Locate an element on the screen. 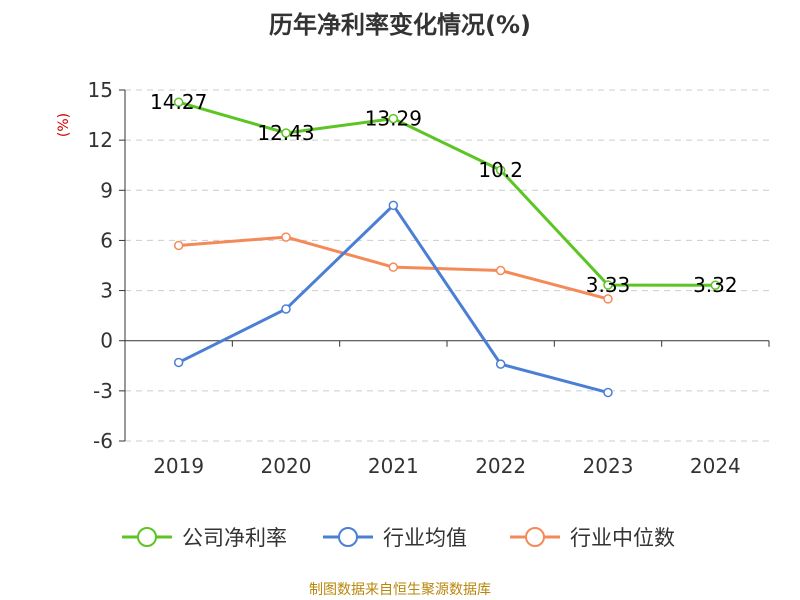 The image size is (800, 600). x-tick-label: 2022 is located at coordinates (500, 466).